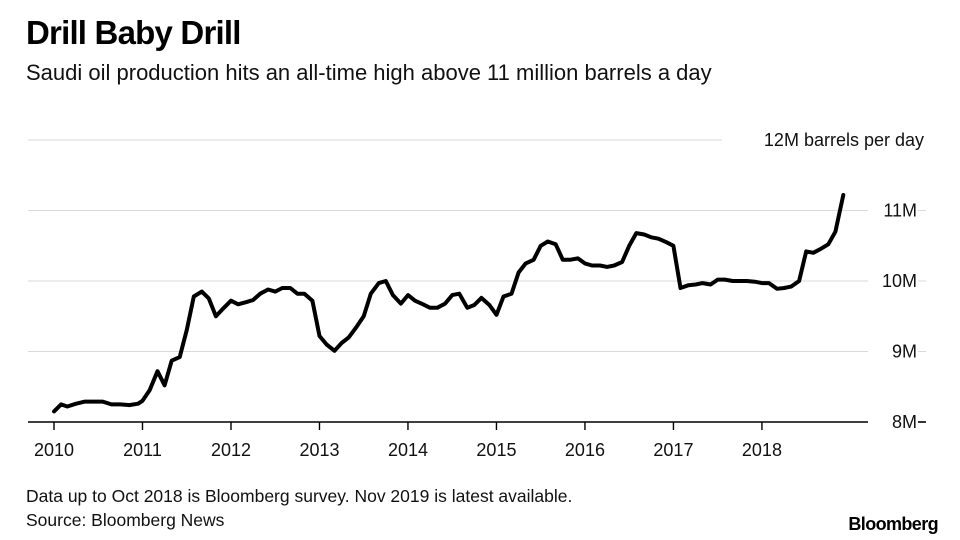 This screenshot has height=540, width=960. Describe the element at coordinates (319, 450) in the screenshot. I see `x-tick-label: 2013` at that location.